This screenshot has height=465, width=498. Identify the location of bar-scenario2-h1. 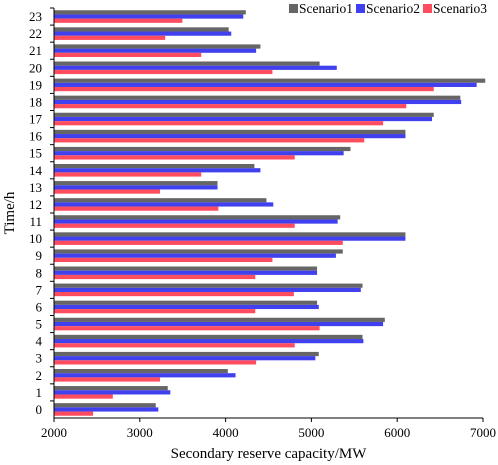
(112, 392).